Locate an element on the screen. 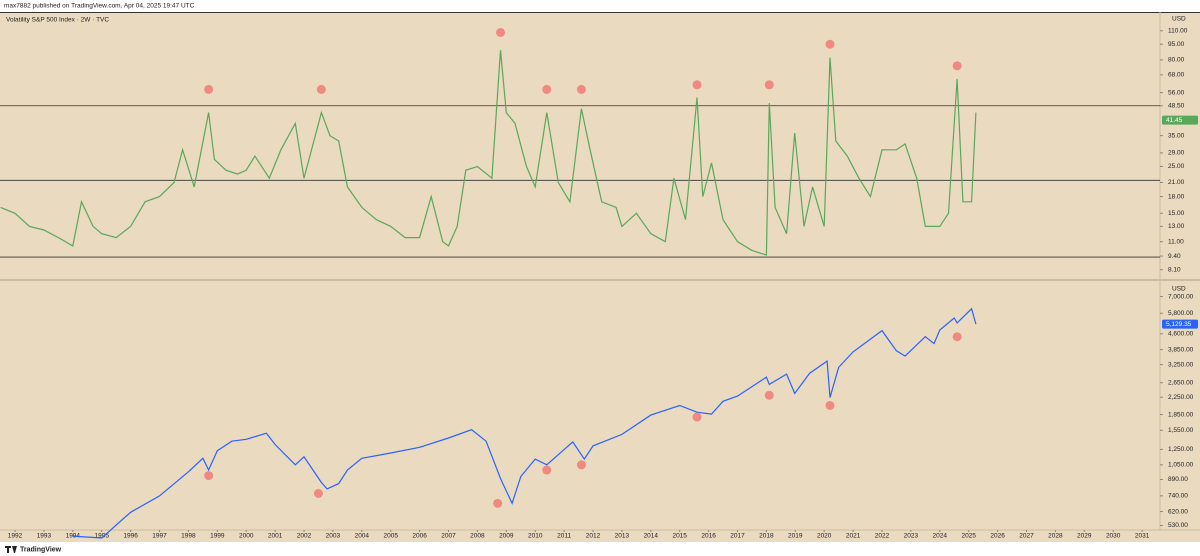  x-tick-label: 2020 is located at coordinates (824, 536).